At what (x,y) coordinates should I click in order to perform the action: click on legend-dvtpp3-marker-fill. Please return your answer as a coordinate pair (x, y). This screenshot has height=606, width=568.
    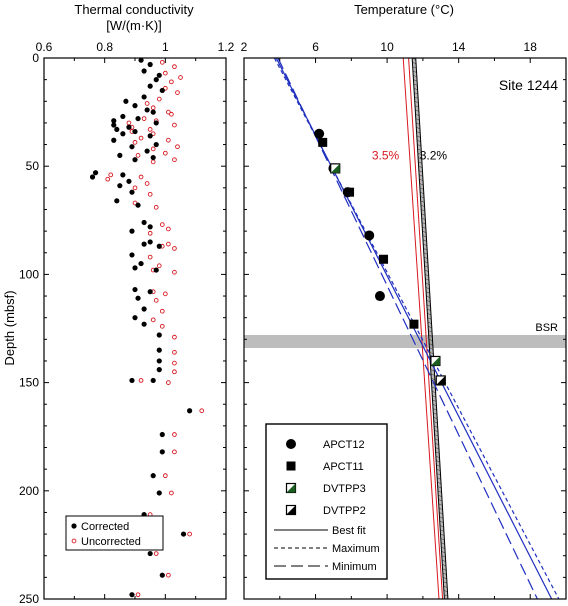
    Looking at the image, I should click on (291, 488).